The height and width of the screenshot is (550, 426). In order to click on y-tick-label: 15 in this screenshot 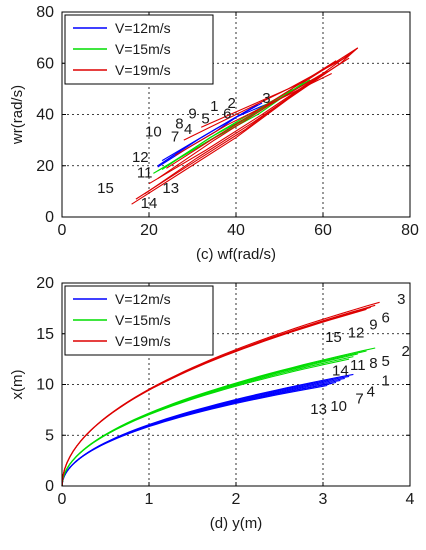, I will do `click(45, 334)`.